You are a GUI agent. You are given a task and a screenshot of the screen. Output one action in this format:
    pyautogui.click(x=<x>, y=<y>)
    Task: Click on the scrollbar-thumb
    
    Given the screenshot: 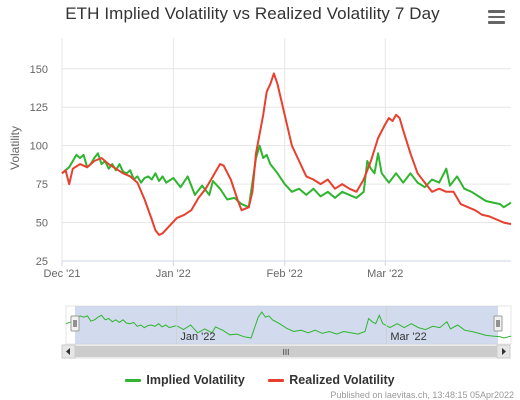 What is the action you would take?
    pyautogui.click(x=286, y=351)
    